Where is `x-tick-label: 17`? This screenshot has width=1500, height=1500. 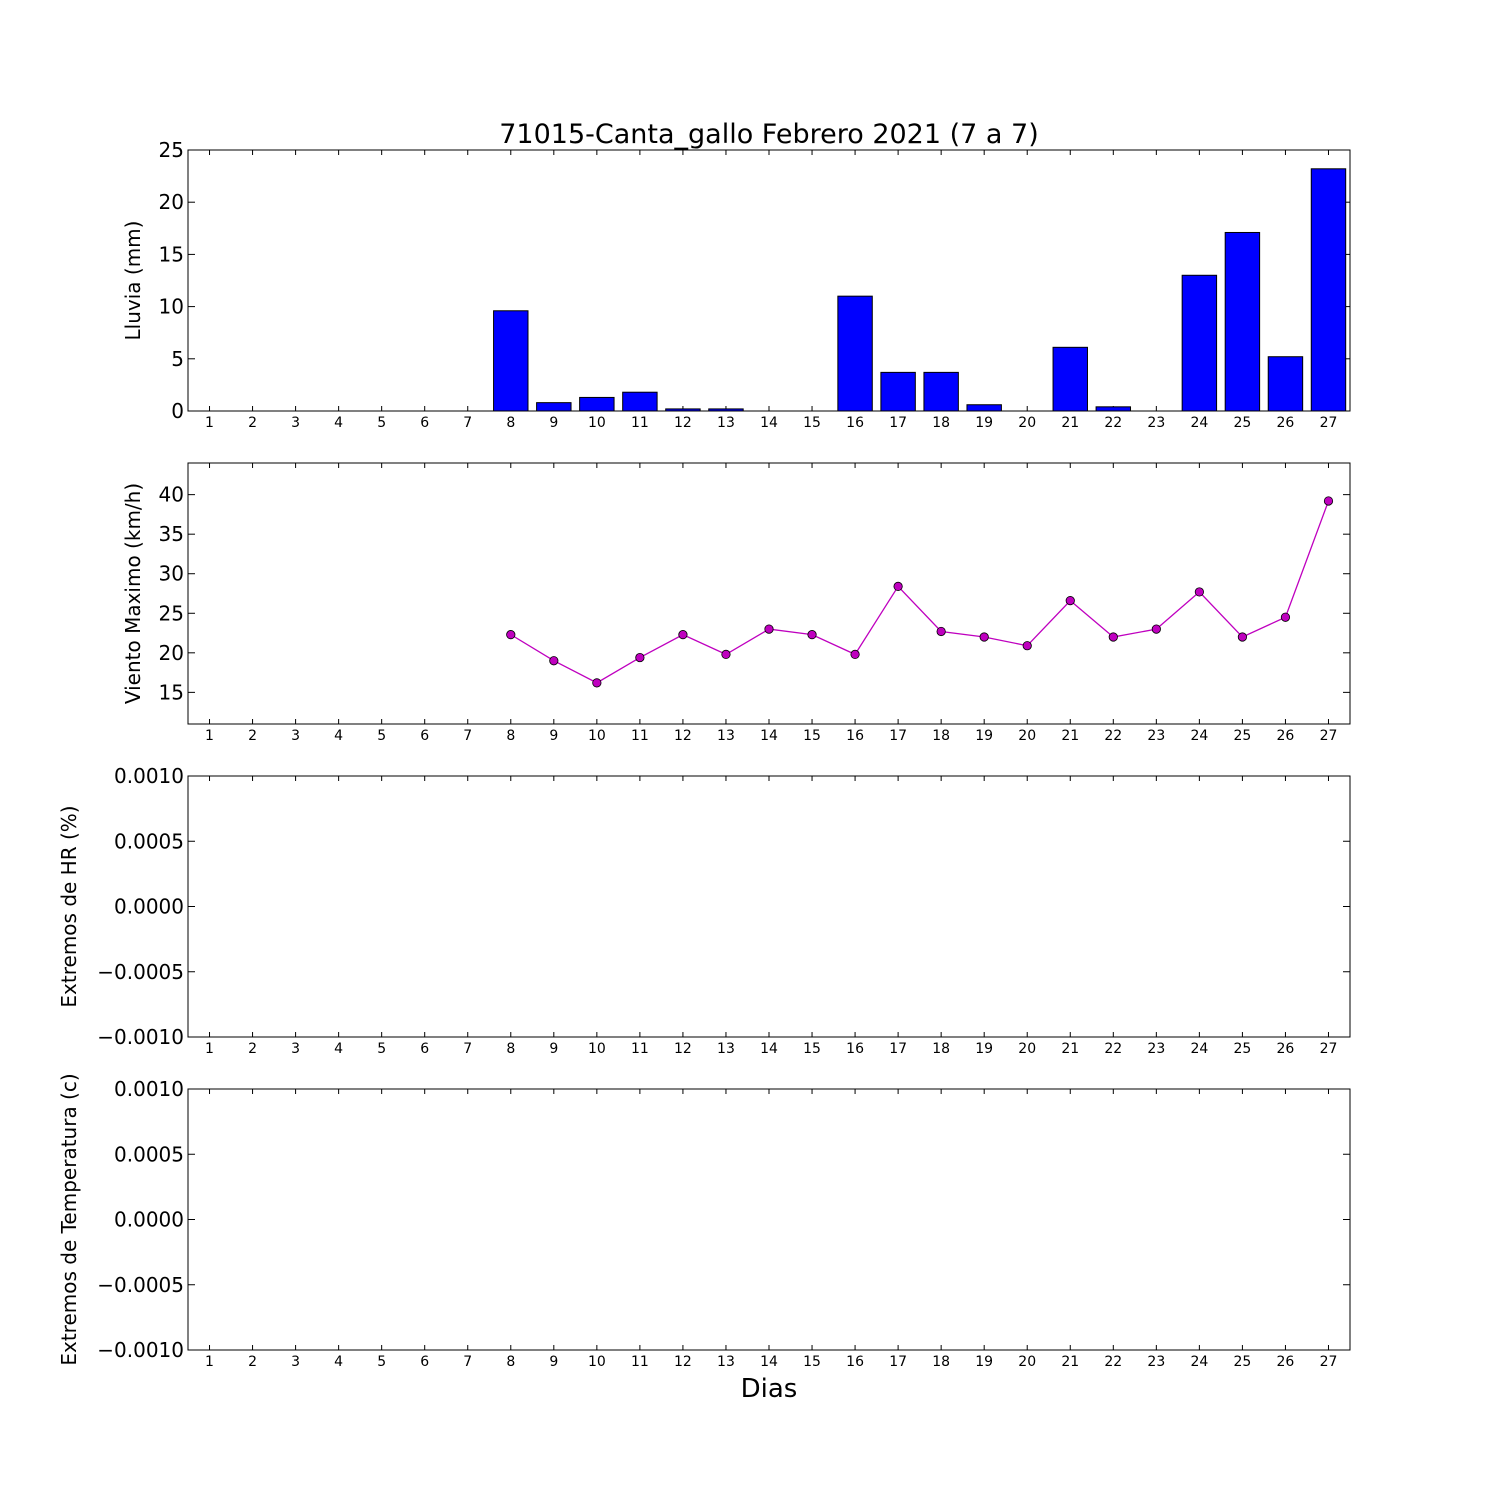 x-tick-label: 17 is located at coordinates (898, 423).